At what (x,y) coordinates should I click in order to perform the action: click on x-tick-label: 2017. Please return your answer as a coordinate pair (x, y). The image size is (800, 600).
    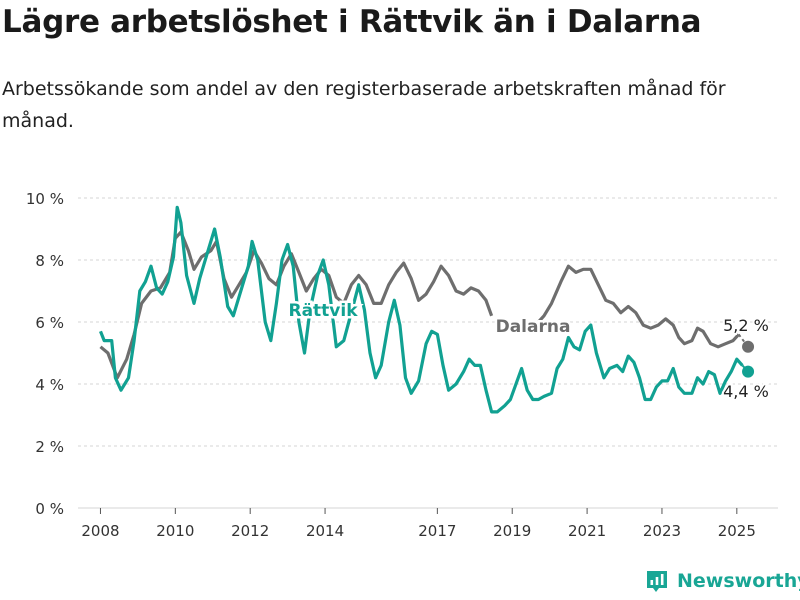
    Looking at the image, I should click on (437, 531).